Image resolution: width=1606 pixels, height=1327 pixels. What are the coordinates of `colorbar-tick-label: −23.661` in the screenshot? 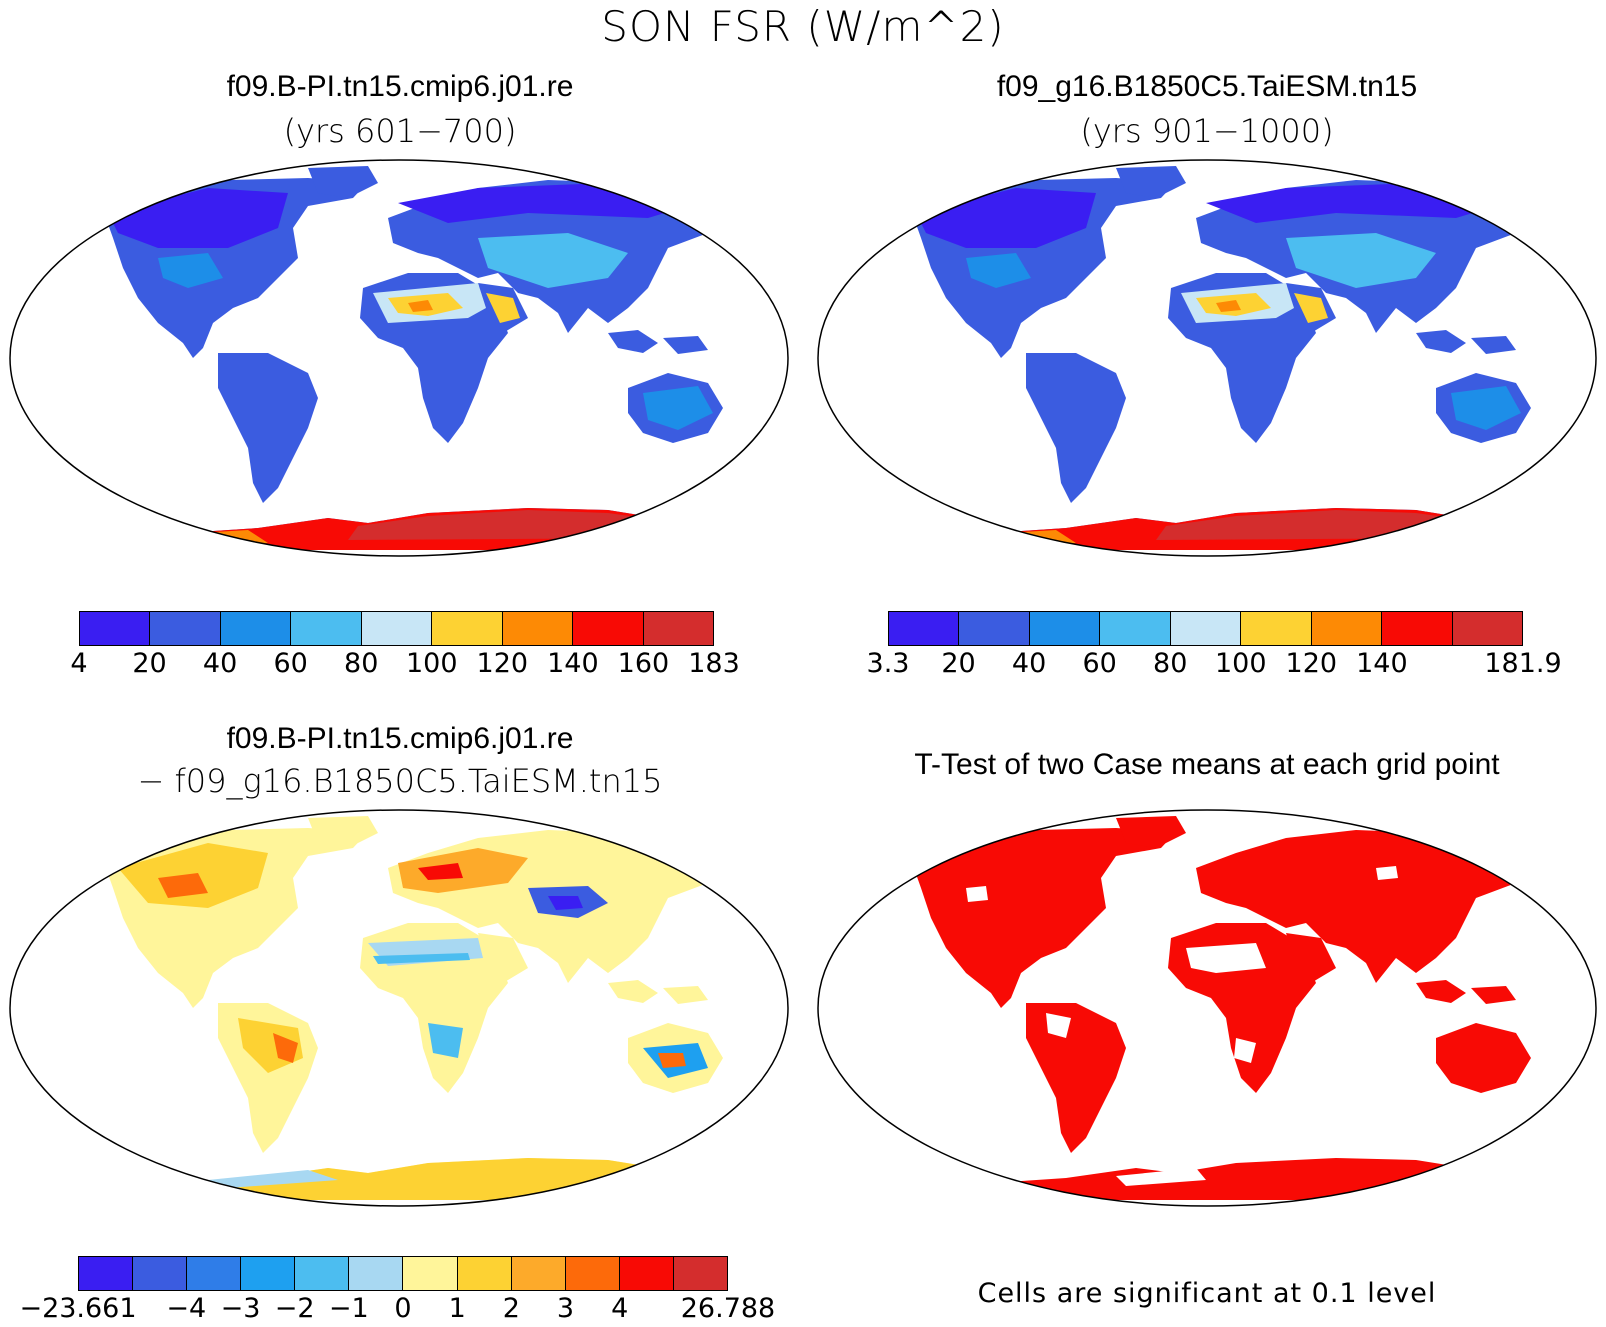 It's located at (78, 1308).